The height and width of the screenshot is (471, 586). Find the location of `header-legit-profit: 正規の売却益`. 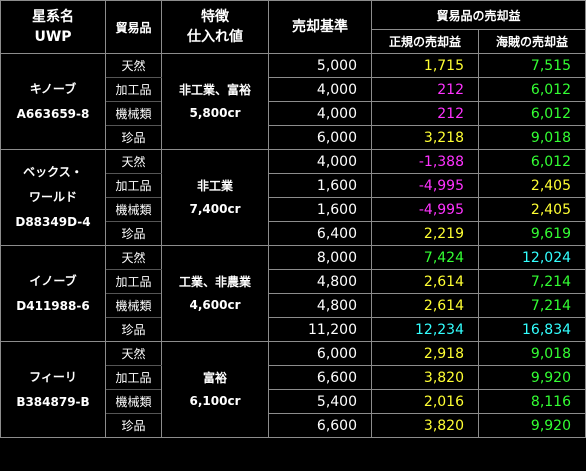

header-legit-profit: 正規の売却益 is located at coordinates (425, 41).